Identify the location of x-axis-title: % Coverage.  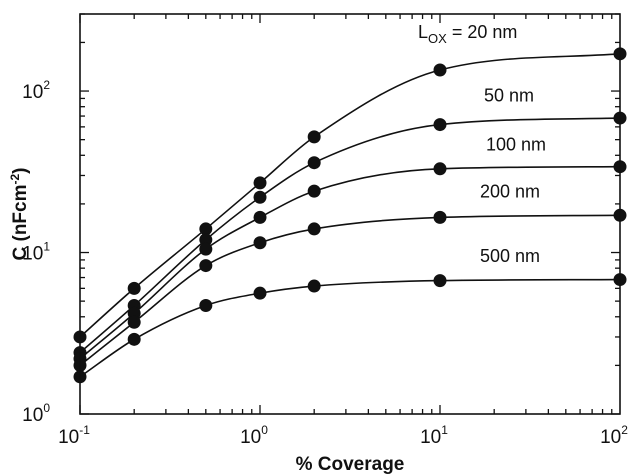
(350, 464).